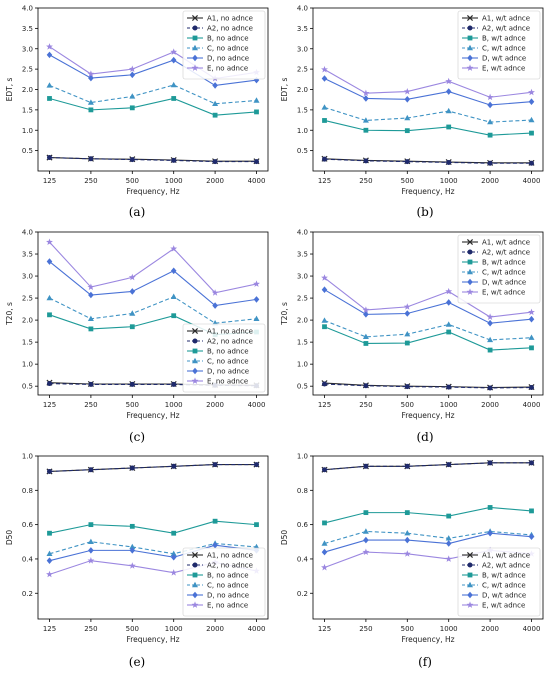 Image resolution: width=550 pixels, height=675 pixels. What do you see at coordinates (284, 538) in the screenshot?
I see `y-axis-label: D50` at bounding box center [284, 538].